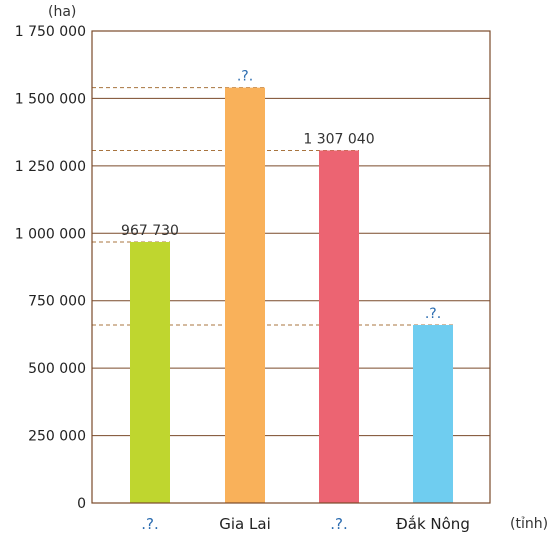 This screenshot has height=536, width=558. What do you see at coordinates (244, 524) in the screenshot?
I see `category-label: Gia Lai` at bounding box center [244, 524].